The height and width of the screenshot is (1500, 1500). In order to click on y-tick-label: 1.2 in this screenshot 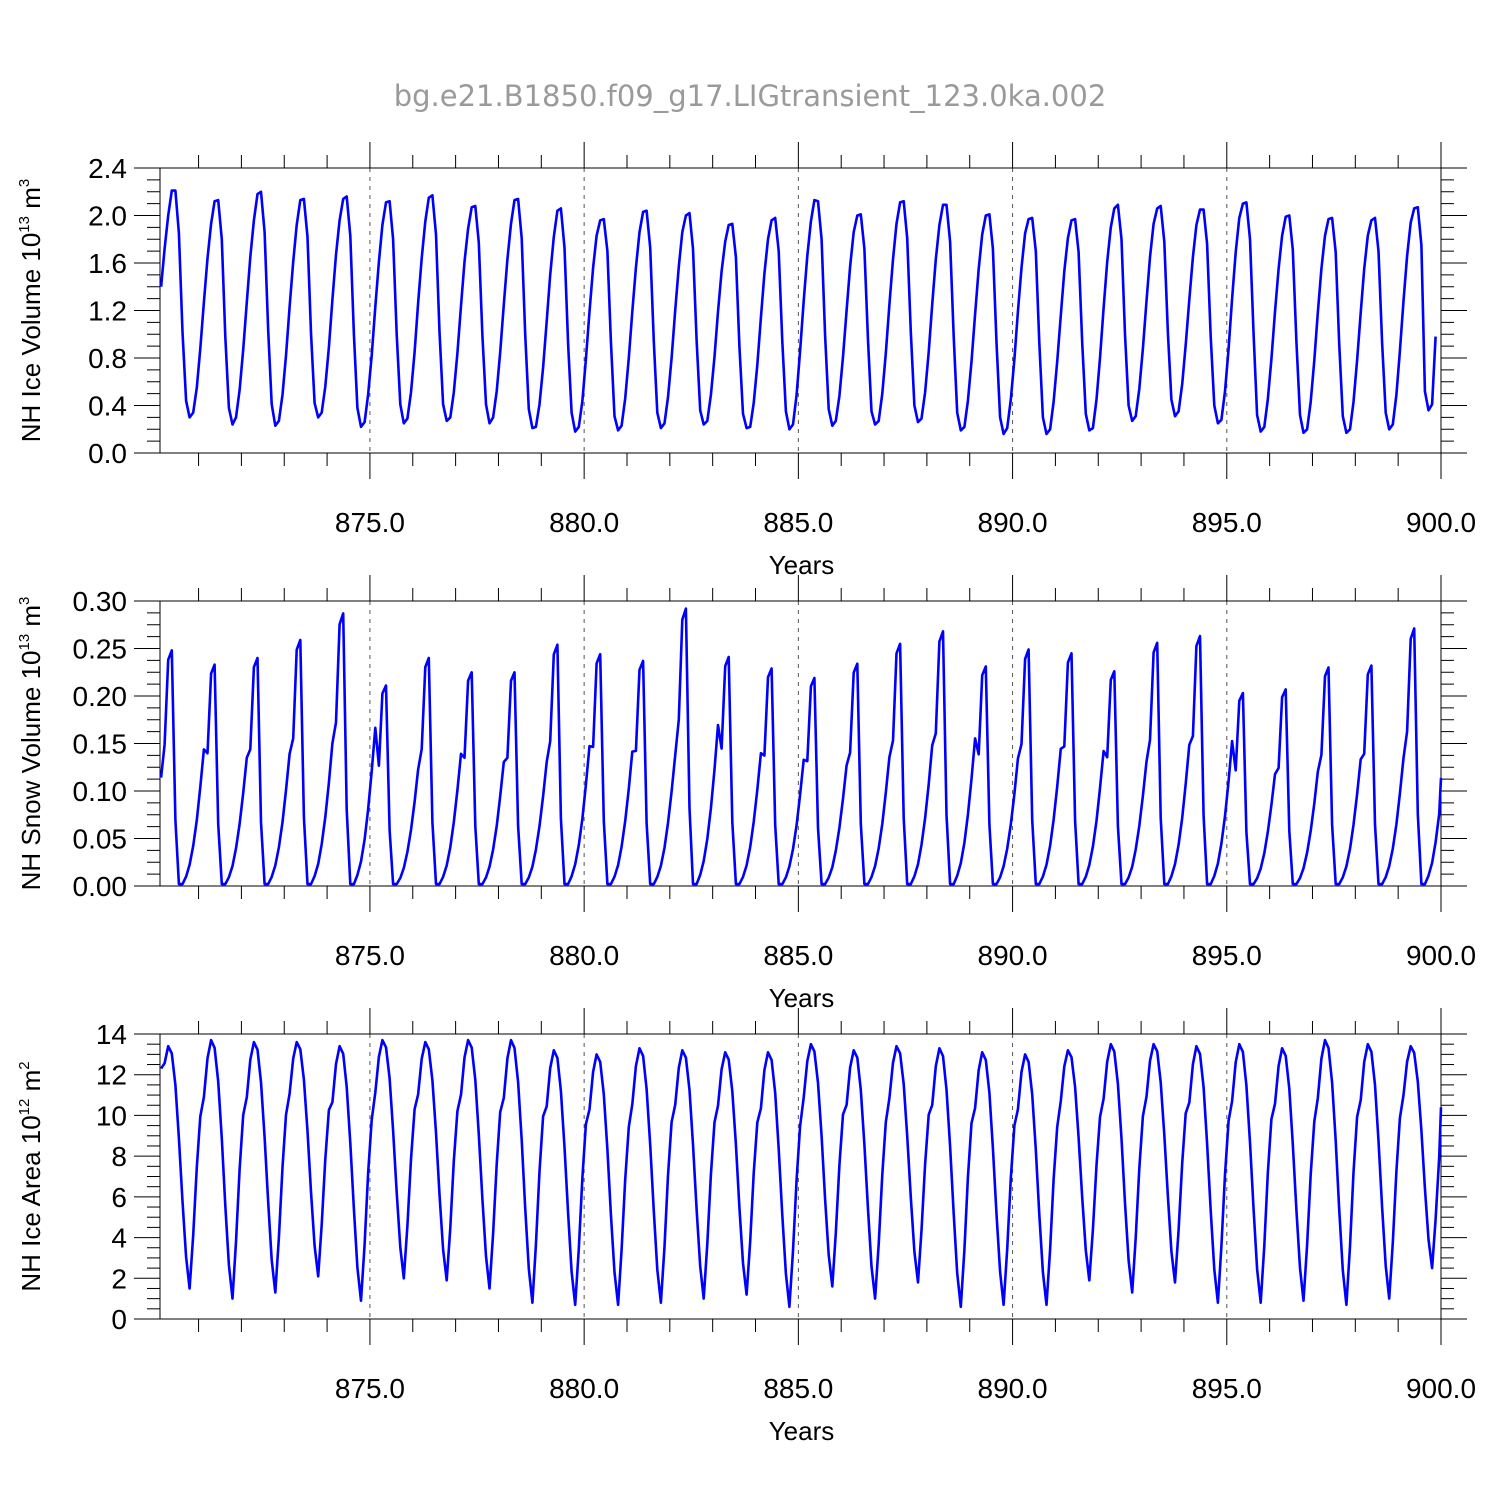, I will do `click(107, 311)`.